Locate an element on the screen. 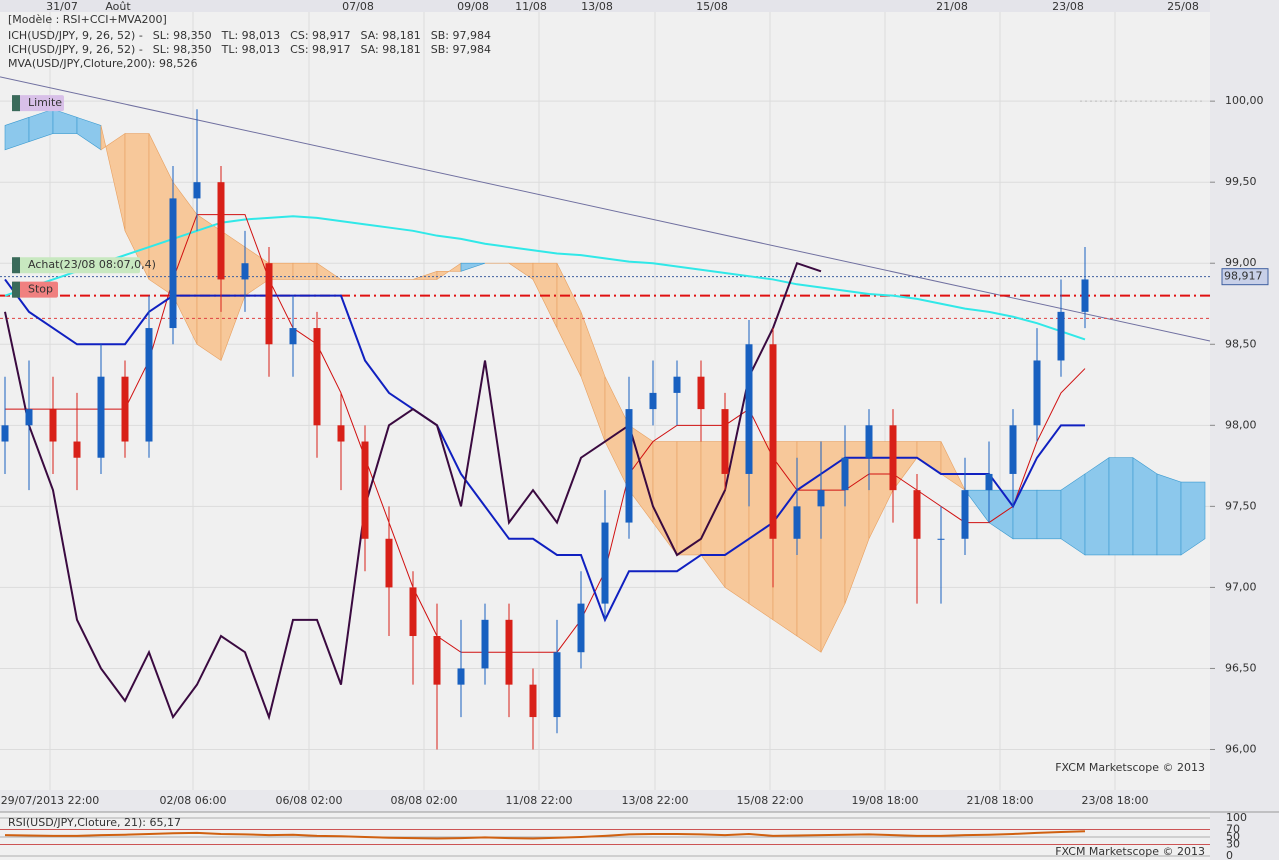 The image size is (1279, 860). y-tick-label: 98,50 is located at coordinates (1241, 343).